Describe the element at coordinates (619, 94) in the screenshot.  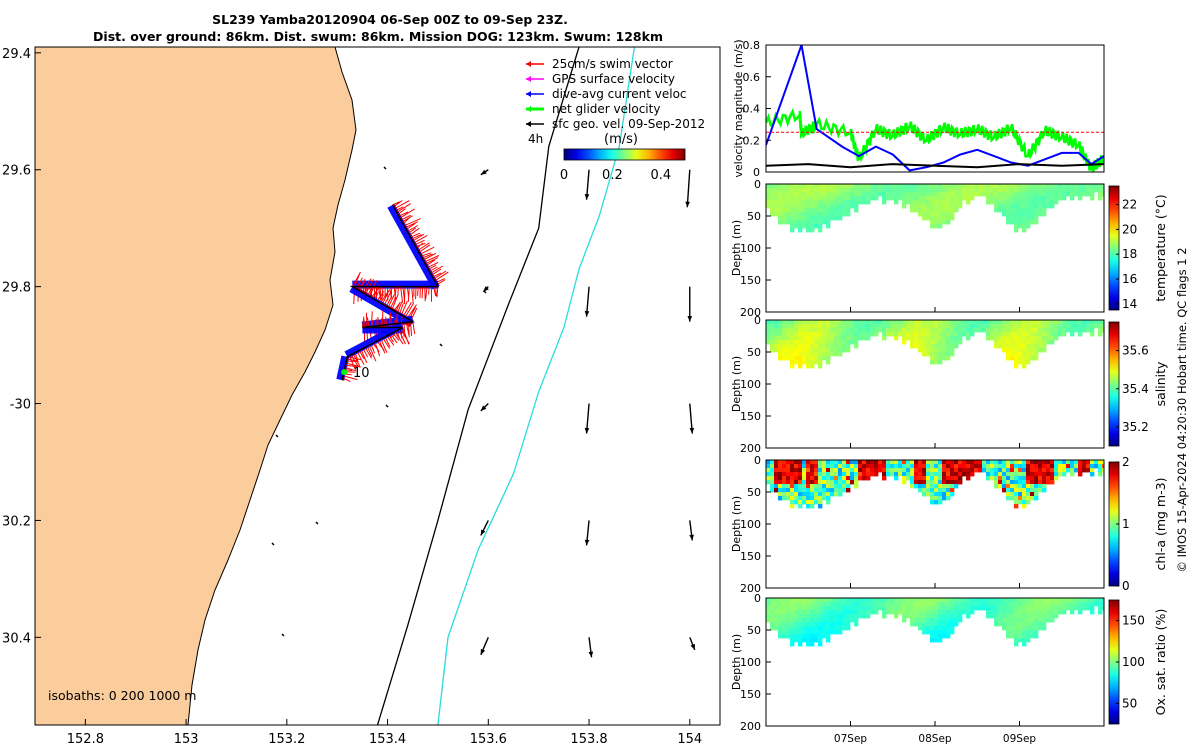
I see `legend-label: dive-avg current veloc` at that location.